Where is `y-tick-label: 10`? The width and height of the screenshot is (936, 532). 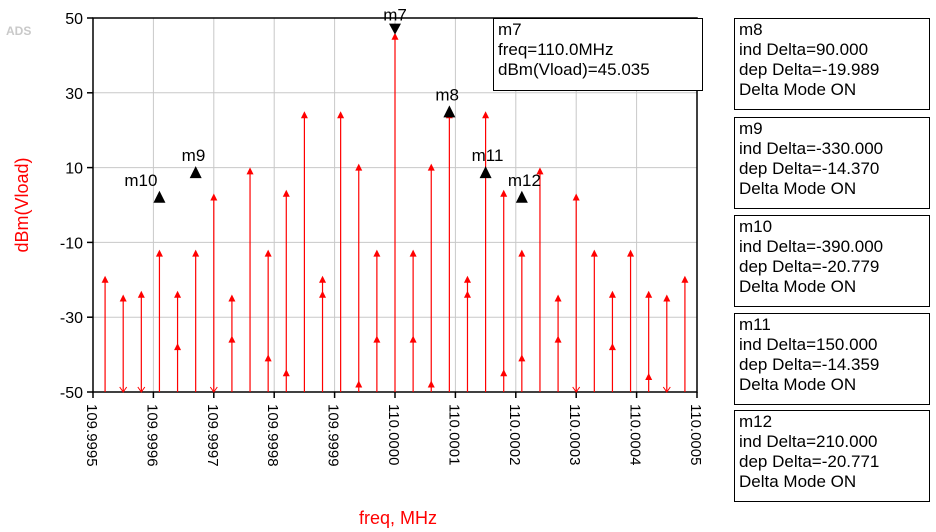
y-tick-label: 10 is located at coordinates (74, 169).